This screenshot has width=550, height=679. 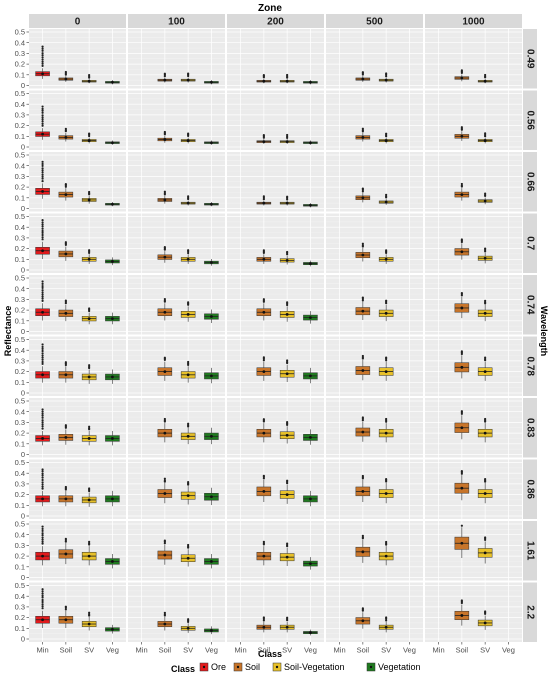 I want to click on legend-item-vegetation: Vegetation, so click(x=393, y=667).